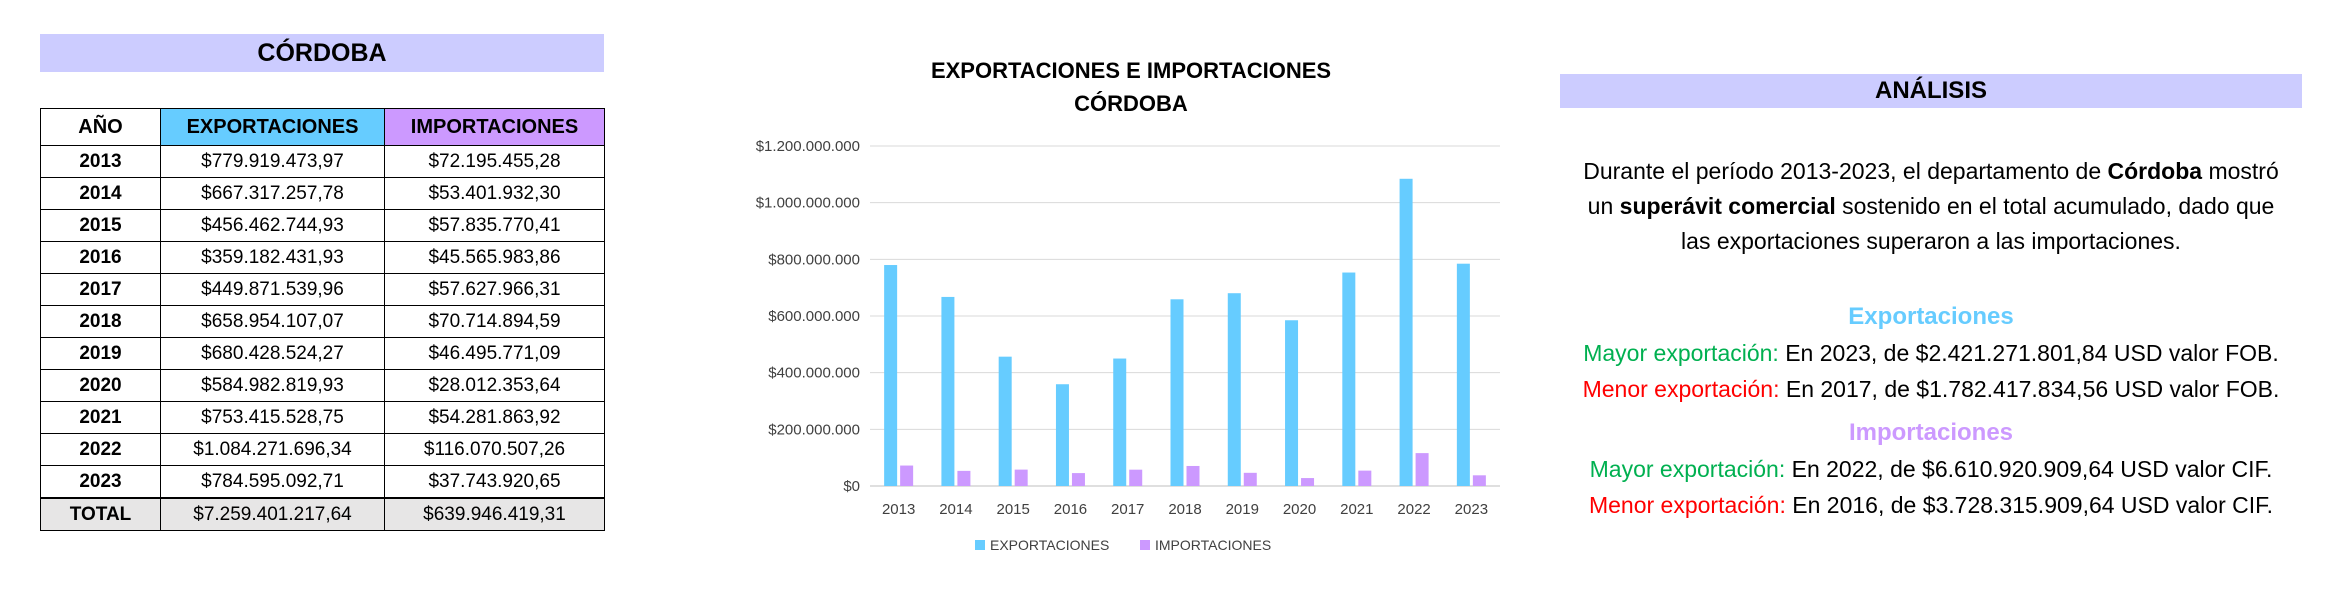  I want to click on year-cell: 2015, so click(100, 225).